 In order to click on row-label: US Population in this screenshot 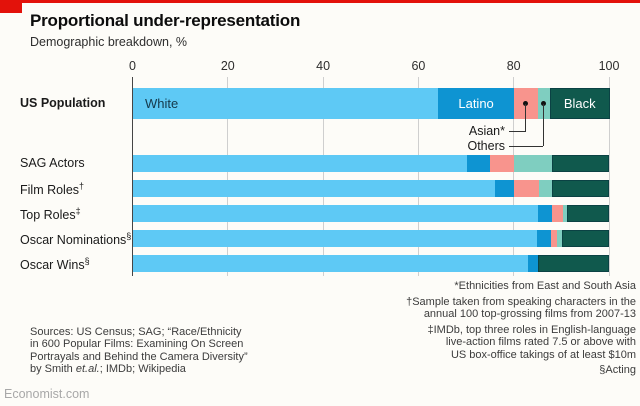, I will do `click(63, 102)`.